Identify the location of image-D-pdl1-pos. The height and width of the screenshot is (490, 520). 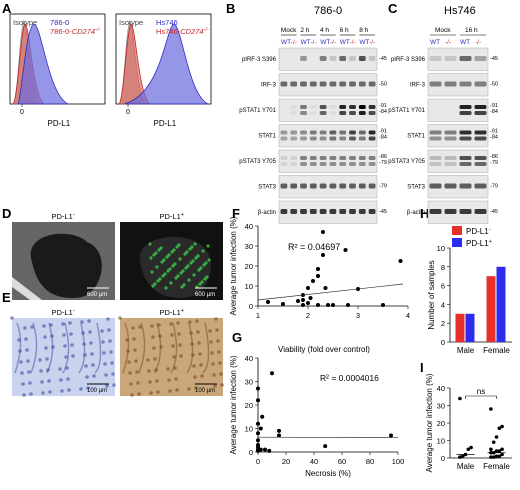
(171, 261).